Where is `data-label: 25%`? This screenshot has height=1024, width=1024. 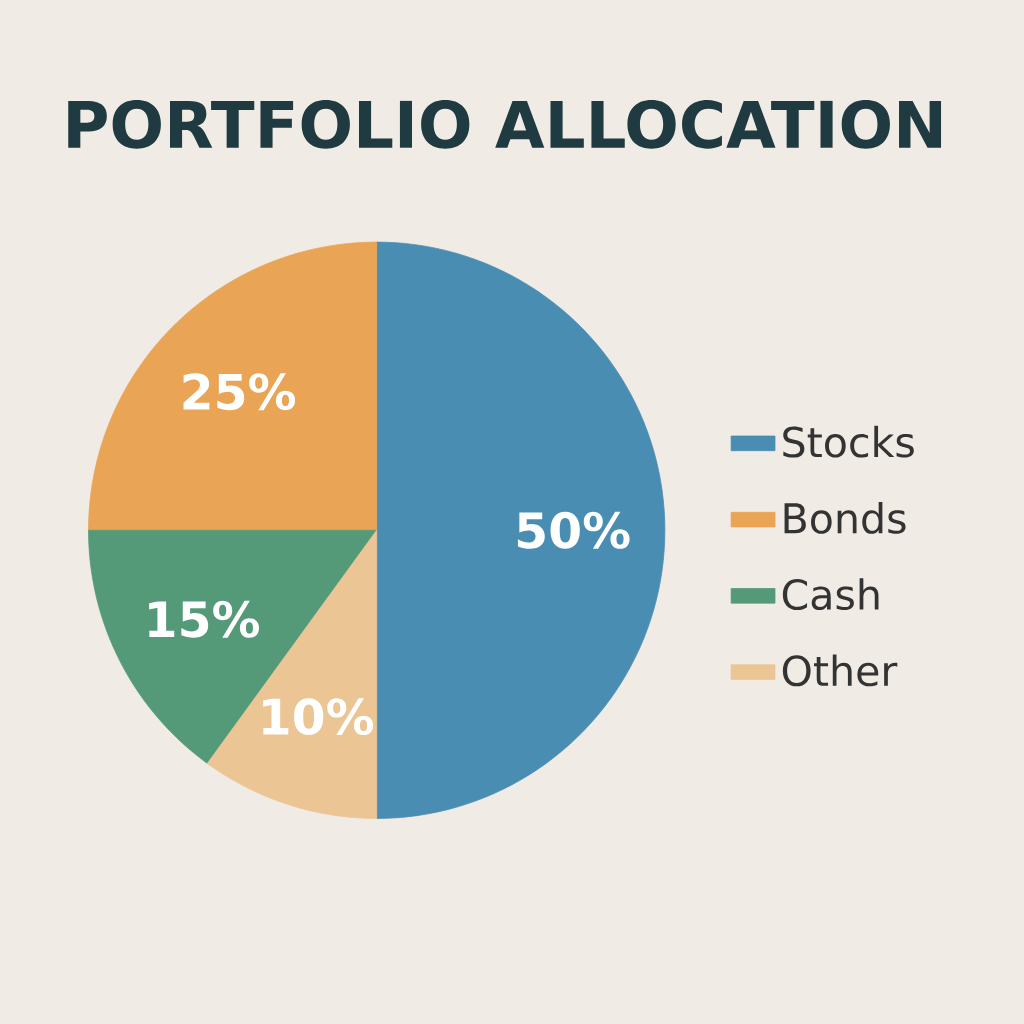 data-label: 25% is located at coordinates (239, 392).